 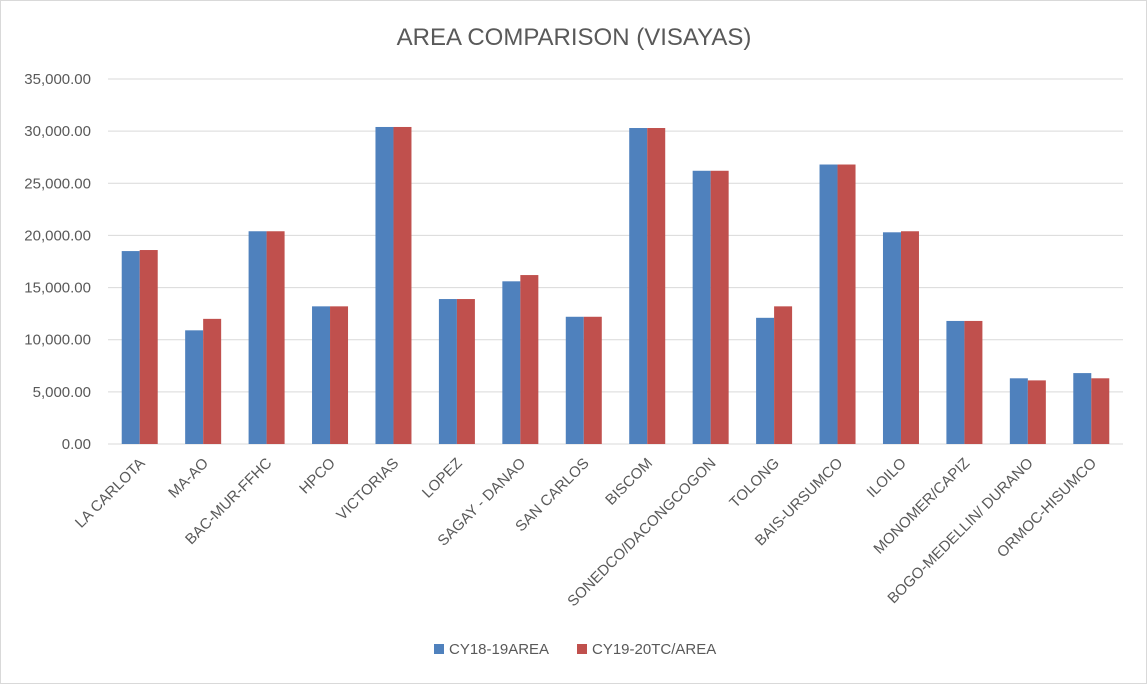 I want to click on legend-label: CY18-19AREA, so click(x=499, y=649).